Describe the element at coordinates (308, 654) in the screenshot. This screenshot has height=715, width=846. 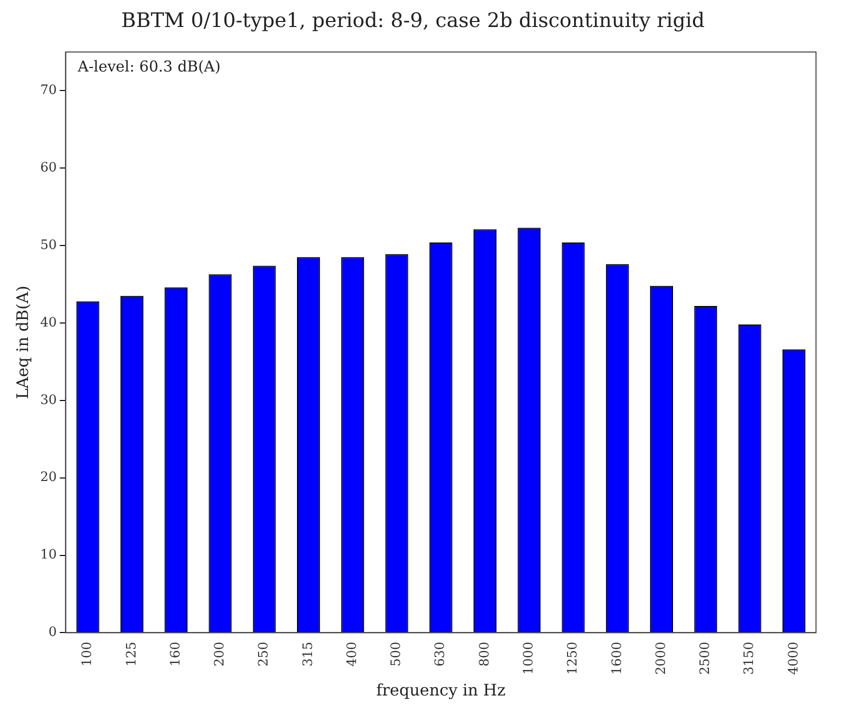
I see `x-tick-label: 315` at that location.